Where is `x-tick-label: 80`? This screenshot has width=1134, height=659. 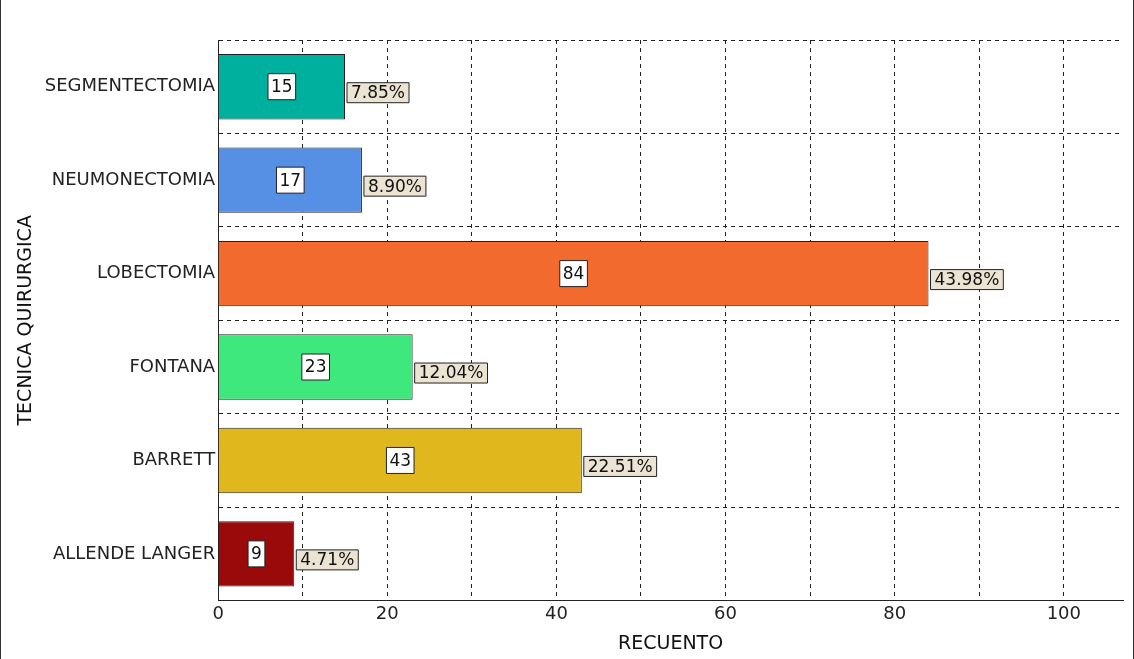 x-tick-label: 80 is located at coordinates (895, 613).